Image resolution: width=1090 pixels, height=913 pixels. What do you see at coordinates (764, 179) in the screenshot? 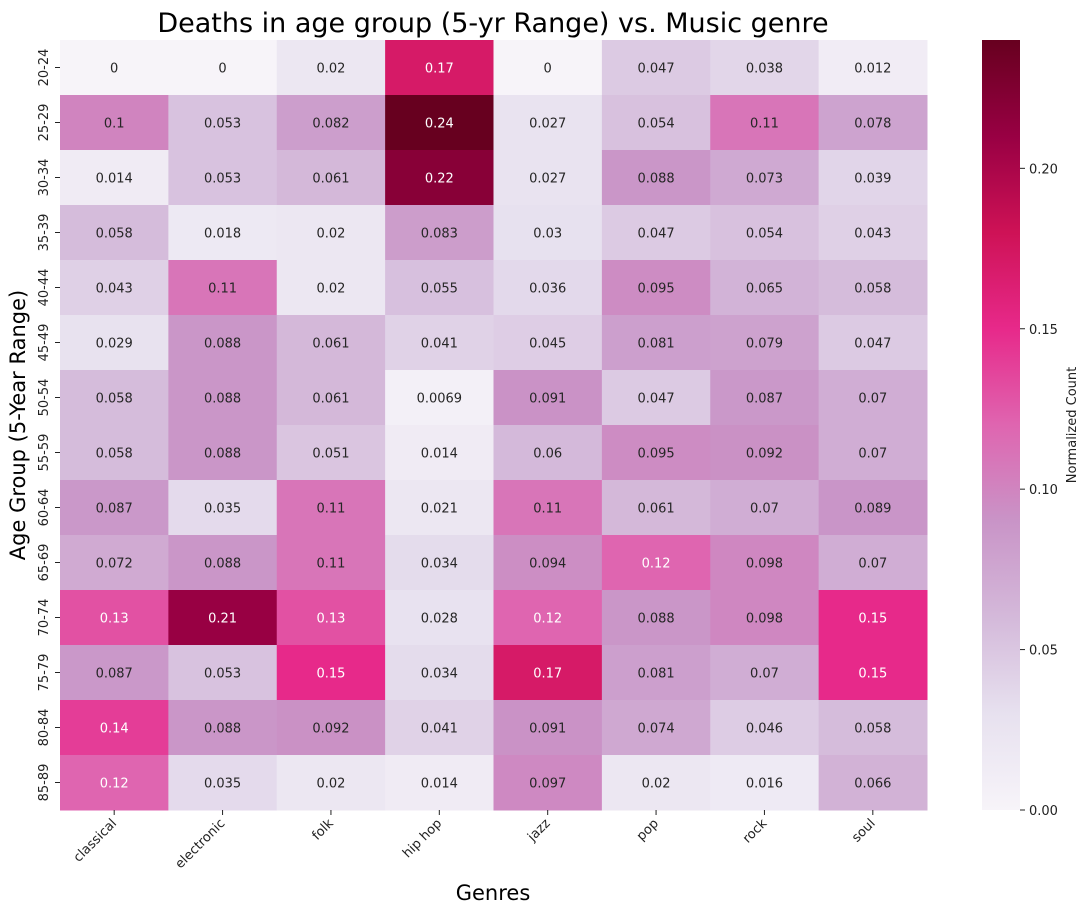
I see `cell-value-label: 0.073` at bounding box center [764, 179].